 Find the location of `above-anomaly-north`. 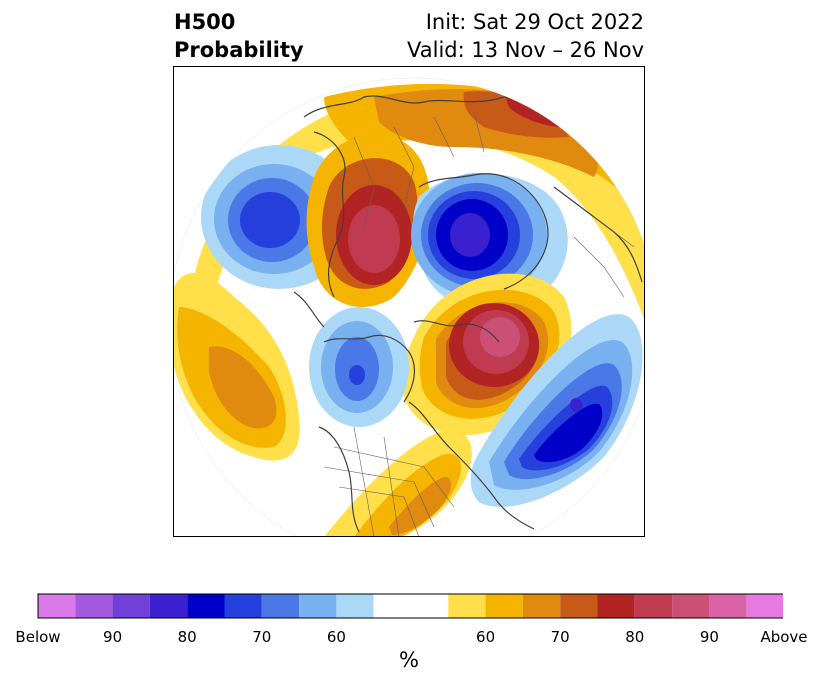

above-anomaly-north is located at coordinates (368, 220).